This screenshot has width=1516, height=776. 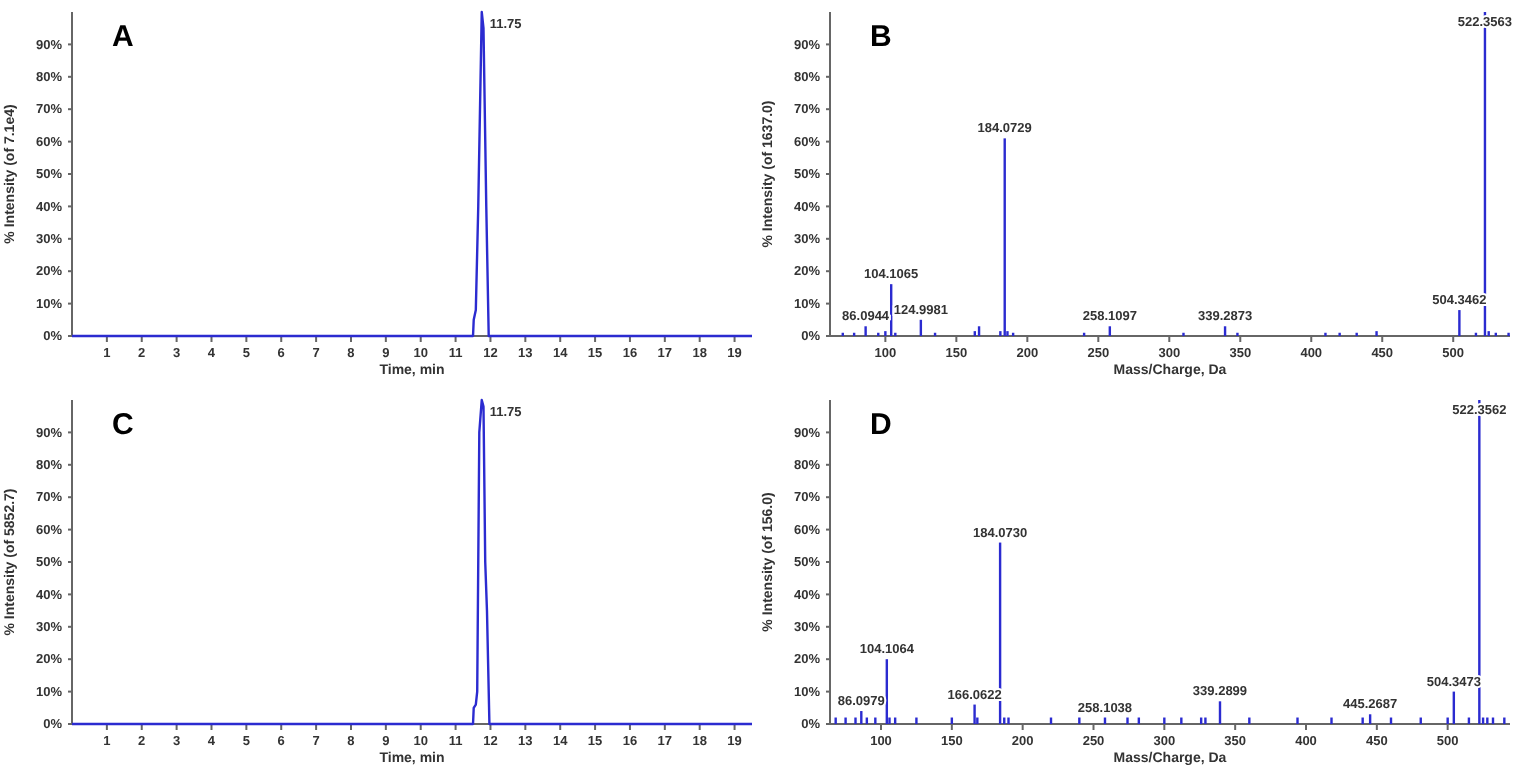 I want to click on chart-title: C, so click(x=123, y=425).